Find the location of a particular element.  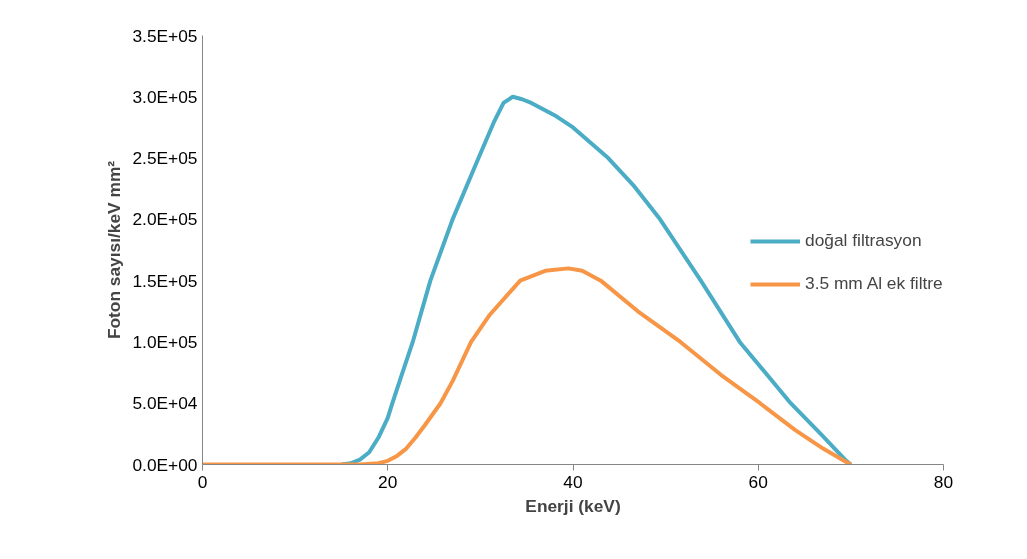

x-tick-label: 80 is located at coordinates (943, 481).